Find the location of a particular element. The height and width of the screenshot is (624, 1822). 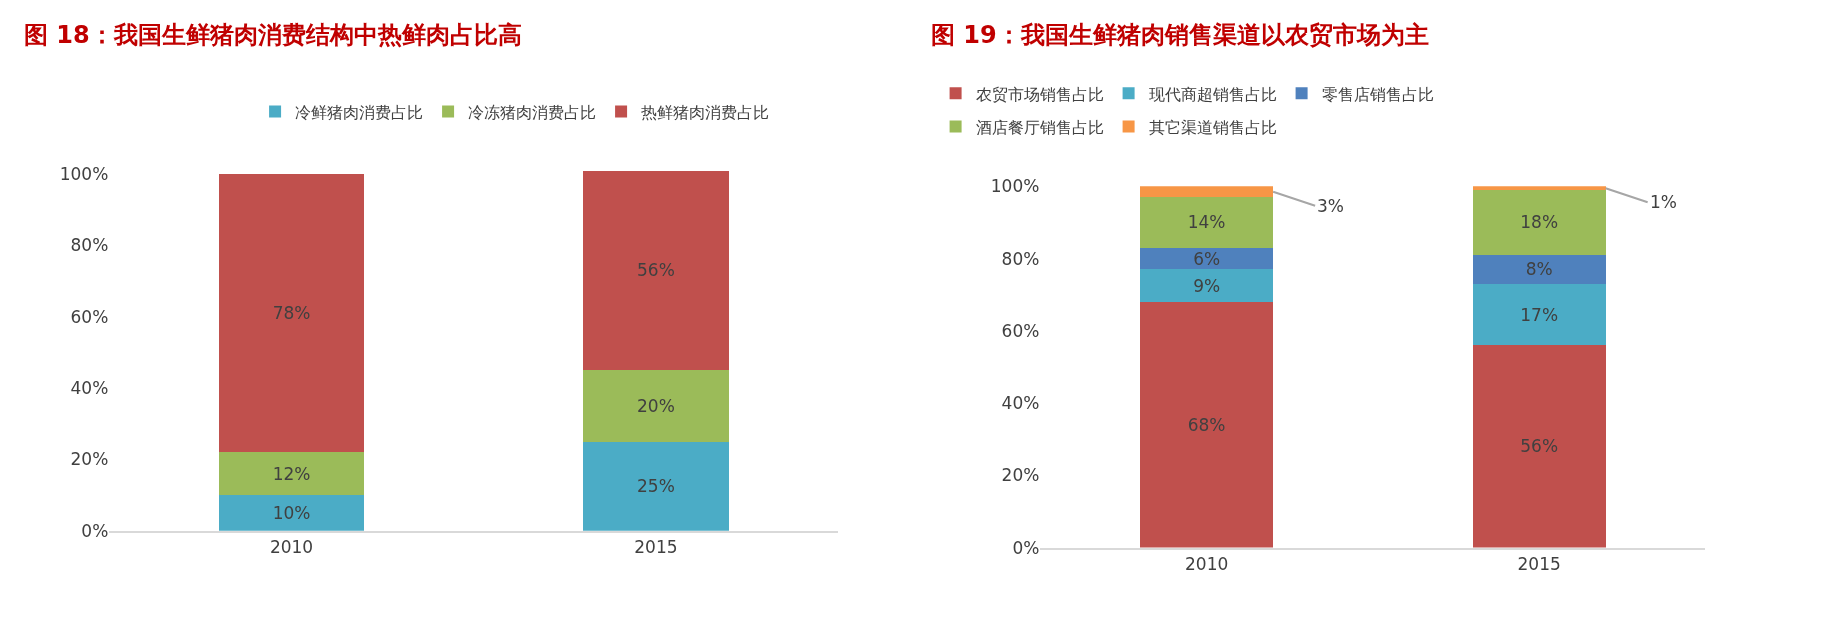

data-label: 17% is located at coordinates (1539, 314).